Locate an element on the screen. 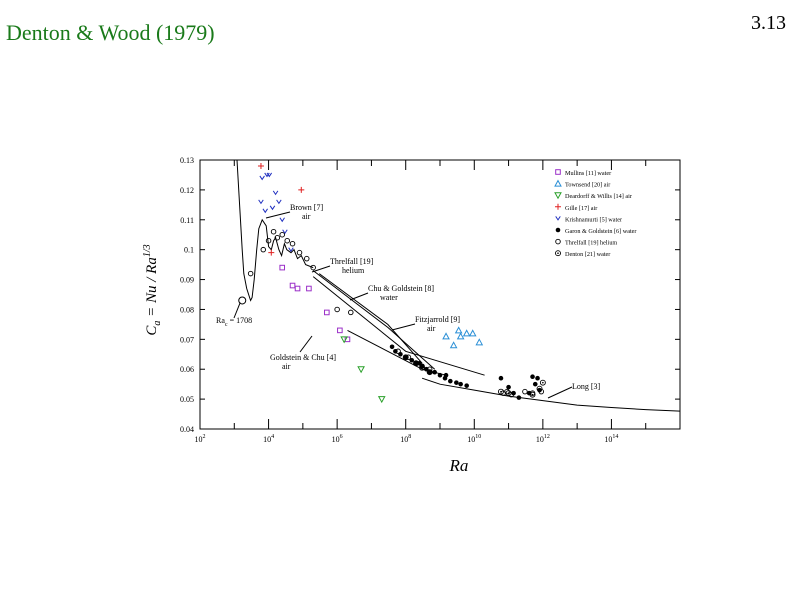 This screenshot has height=600, width=800. y-tick-label: 0.06 is located at coordinates (187, 369).